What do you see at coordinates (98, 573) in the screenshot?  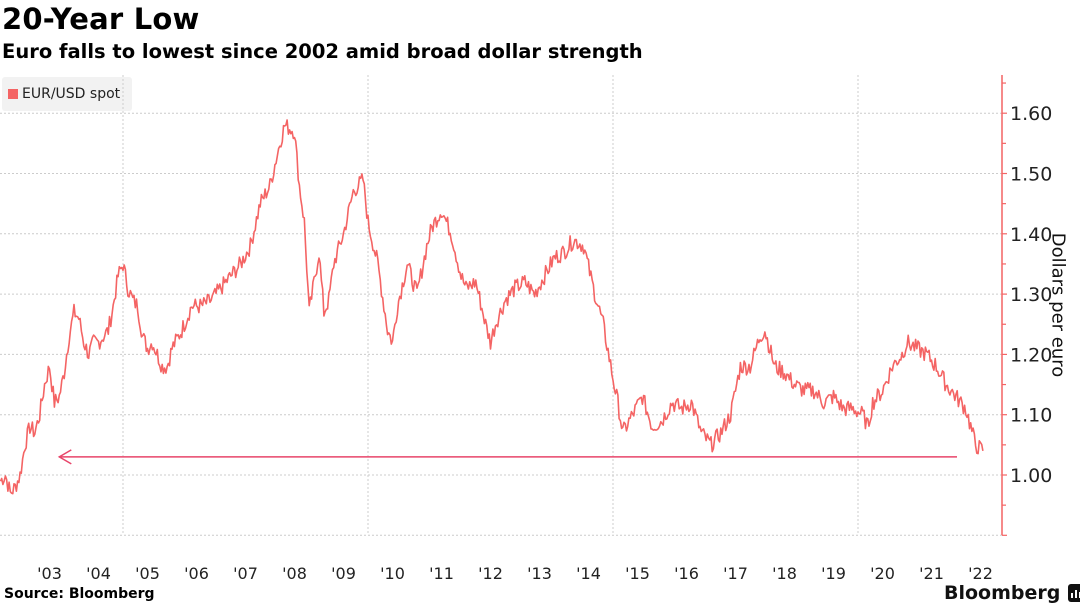 I see `x-tick-label: '04` at bounding box center [98, 573].